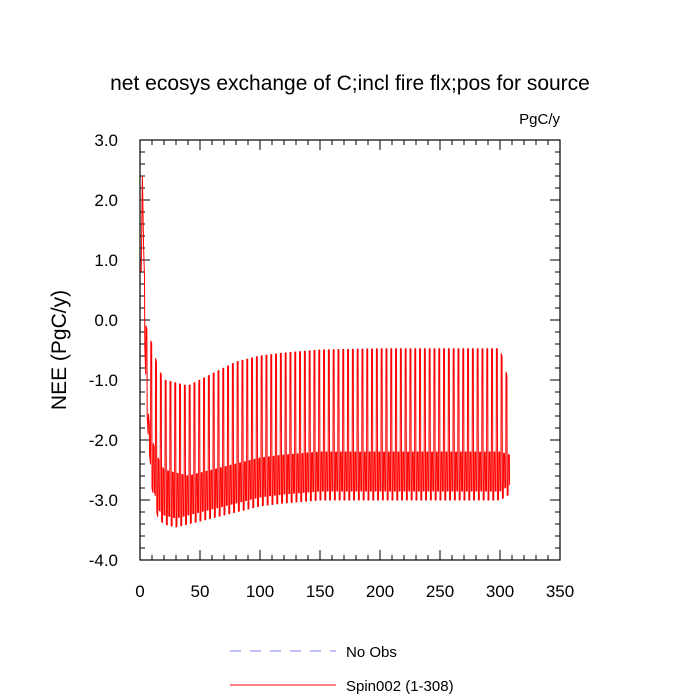 The image size is (700, 700). I want to click on y-tick-label: 3.0, so click(106, 140).